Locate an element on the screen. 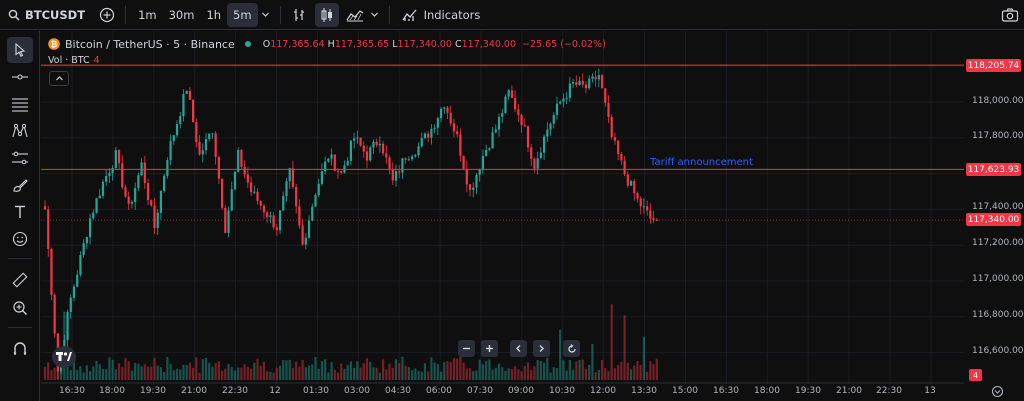 This screenshot has height=401, width=1024. chevron-left-icon is located at coordinates (518, 348).